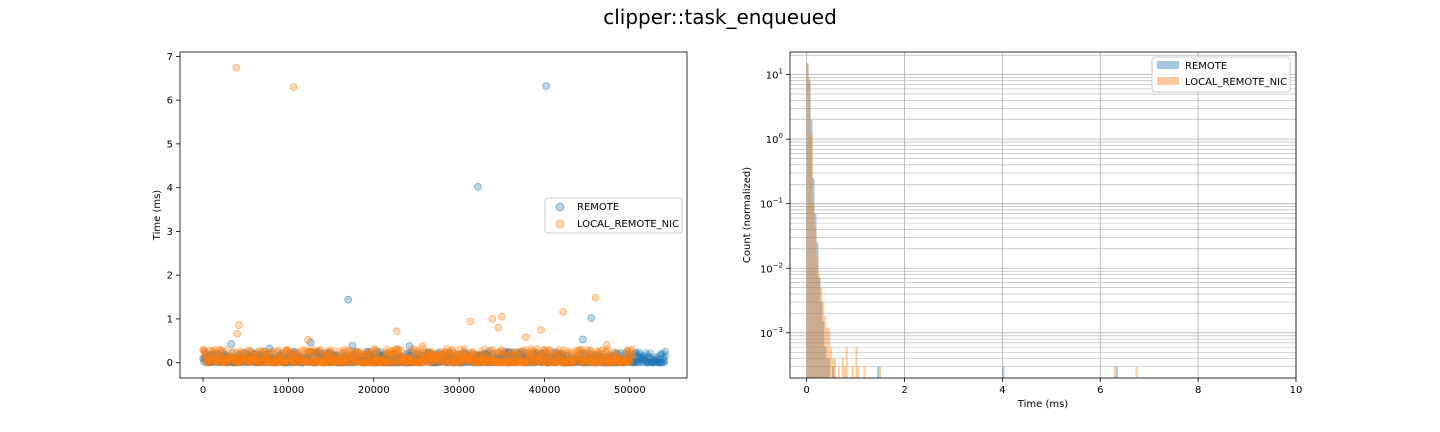 The height and width of the screenshot is (432, 1440). What do you see at coordinates (827, 368) in the screenshot?
I see `bar-remote` at bounding box center [827, 368].